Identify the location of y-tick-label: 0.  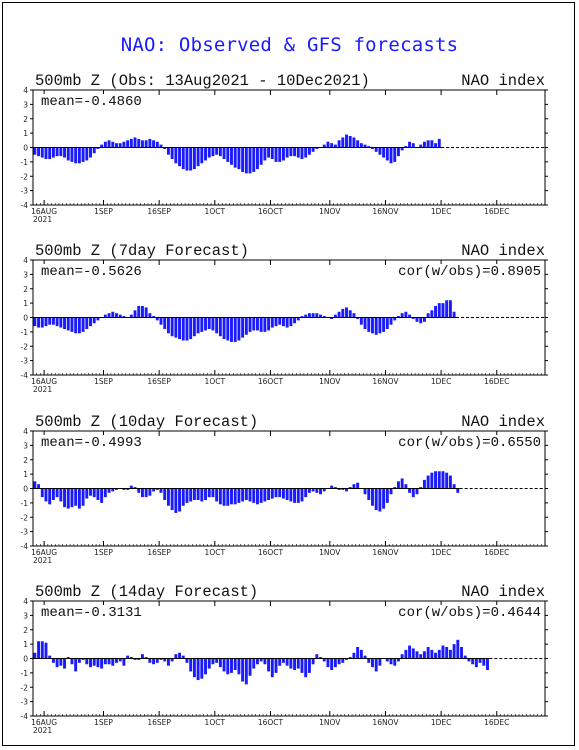
(25, 659).